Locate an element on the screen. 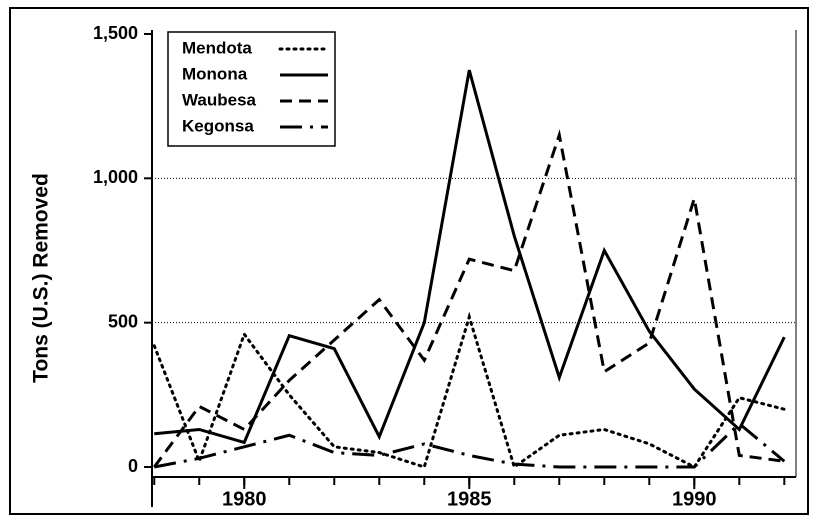  legend-label: Kegonsa is located at coordinates (218, 125).